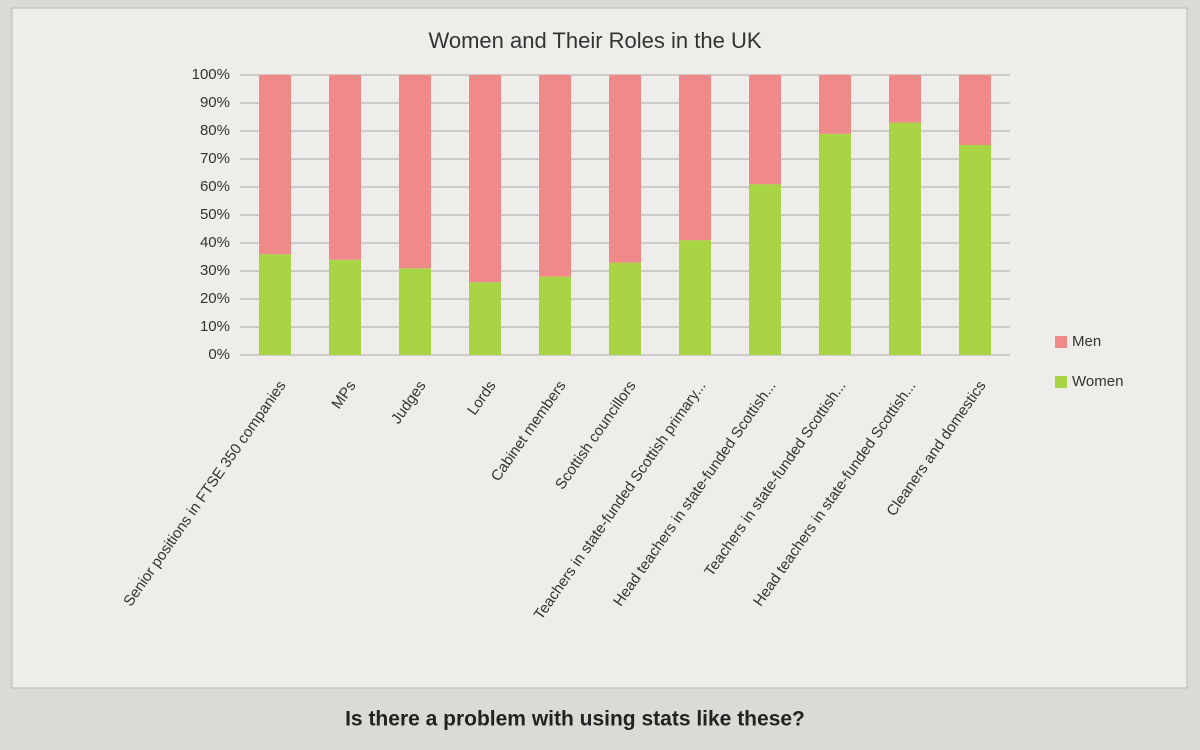 The height and width of the screenshot is (750, 1200). I want to click on y-tick-label: 0%, so click(219, 354).